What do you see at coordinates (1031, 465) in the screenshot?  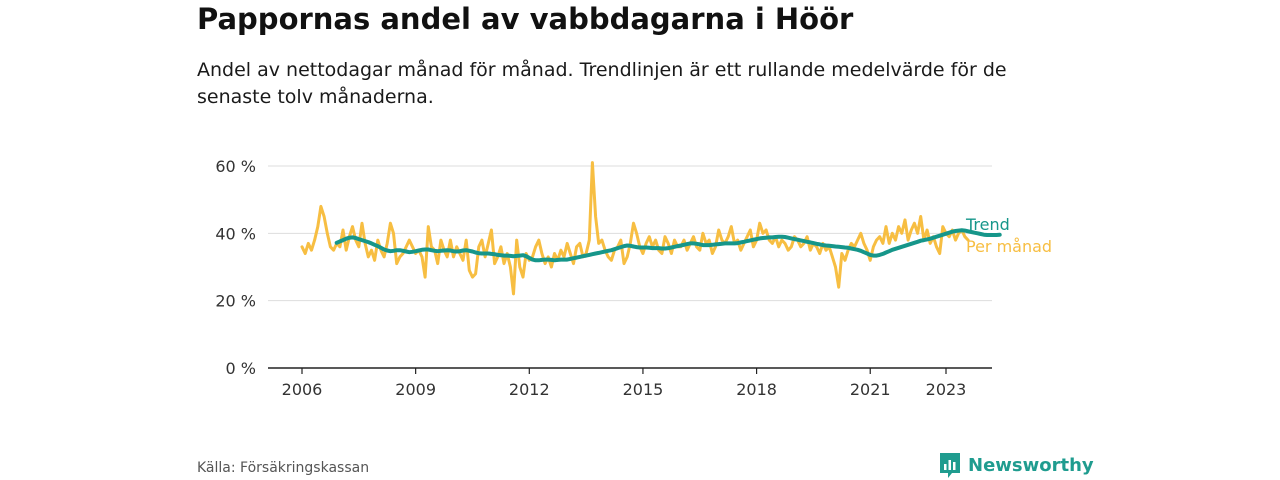 I see `brand-name: Newsworthy` at bounding box center [1031, 465].